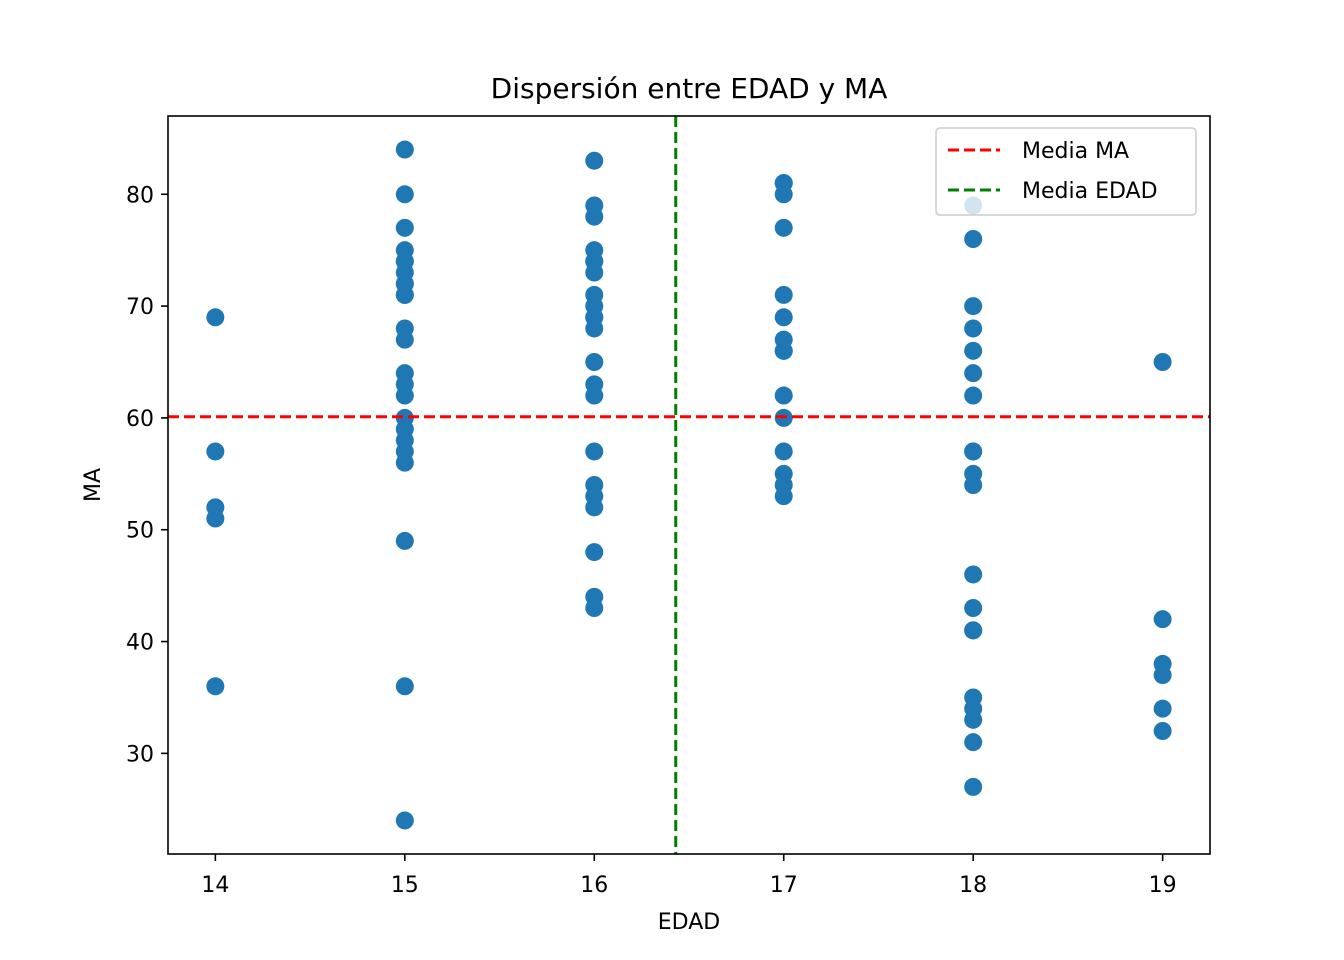 This screenshot has width=1344, height=960. Describe the element at coordinates (405, 885) in the screenshot. I see `x-tick-label: 15` at that location.